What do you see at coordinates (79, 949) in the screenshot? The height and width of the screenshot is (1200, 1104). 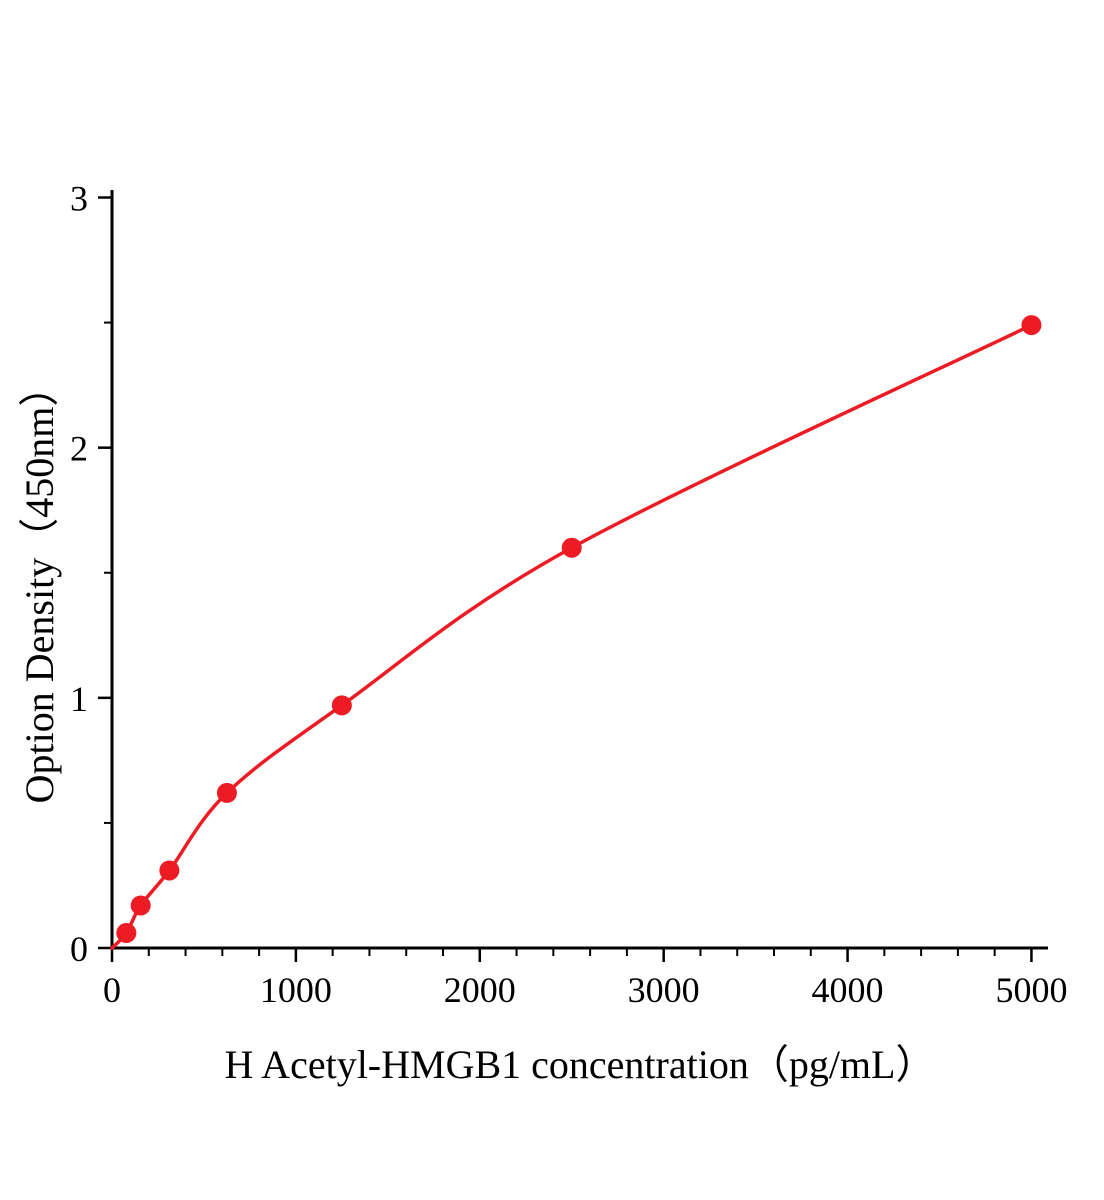 I see `y-tick-label: 0` at bounding box center [79, 949].